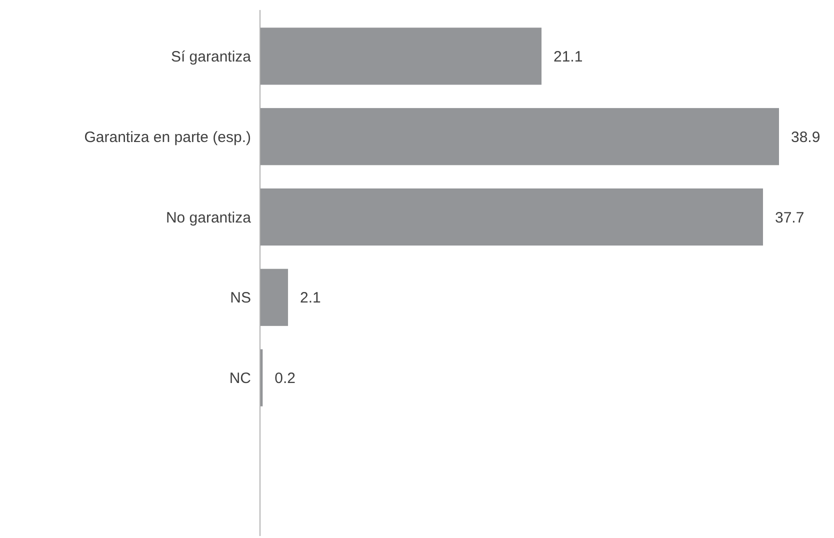 The image size is (834, 538). What do you see at coordinates (240, 379) in the screenshot?
I see `y-tick-label: NC` at bounding box center [240, 379].